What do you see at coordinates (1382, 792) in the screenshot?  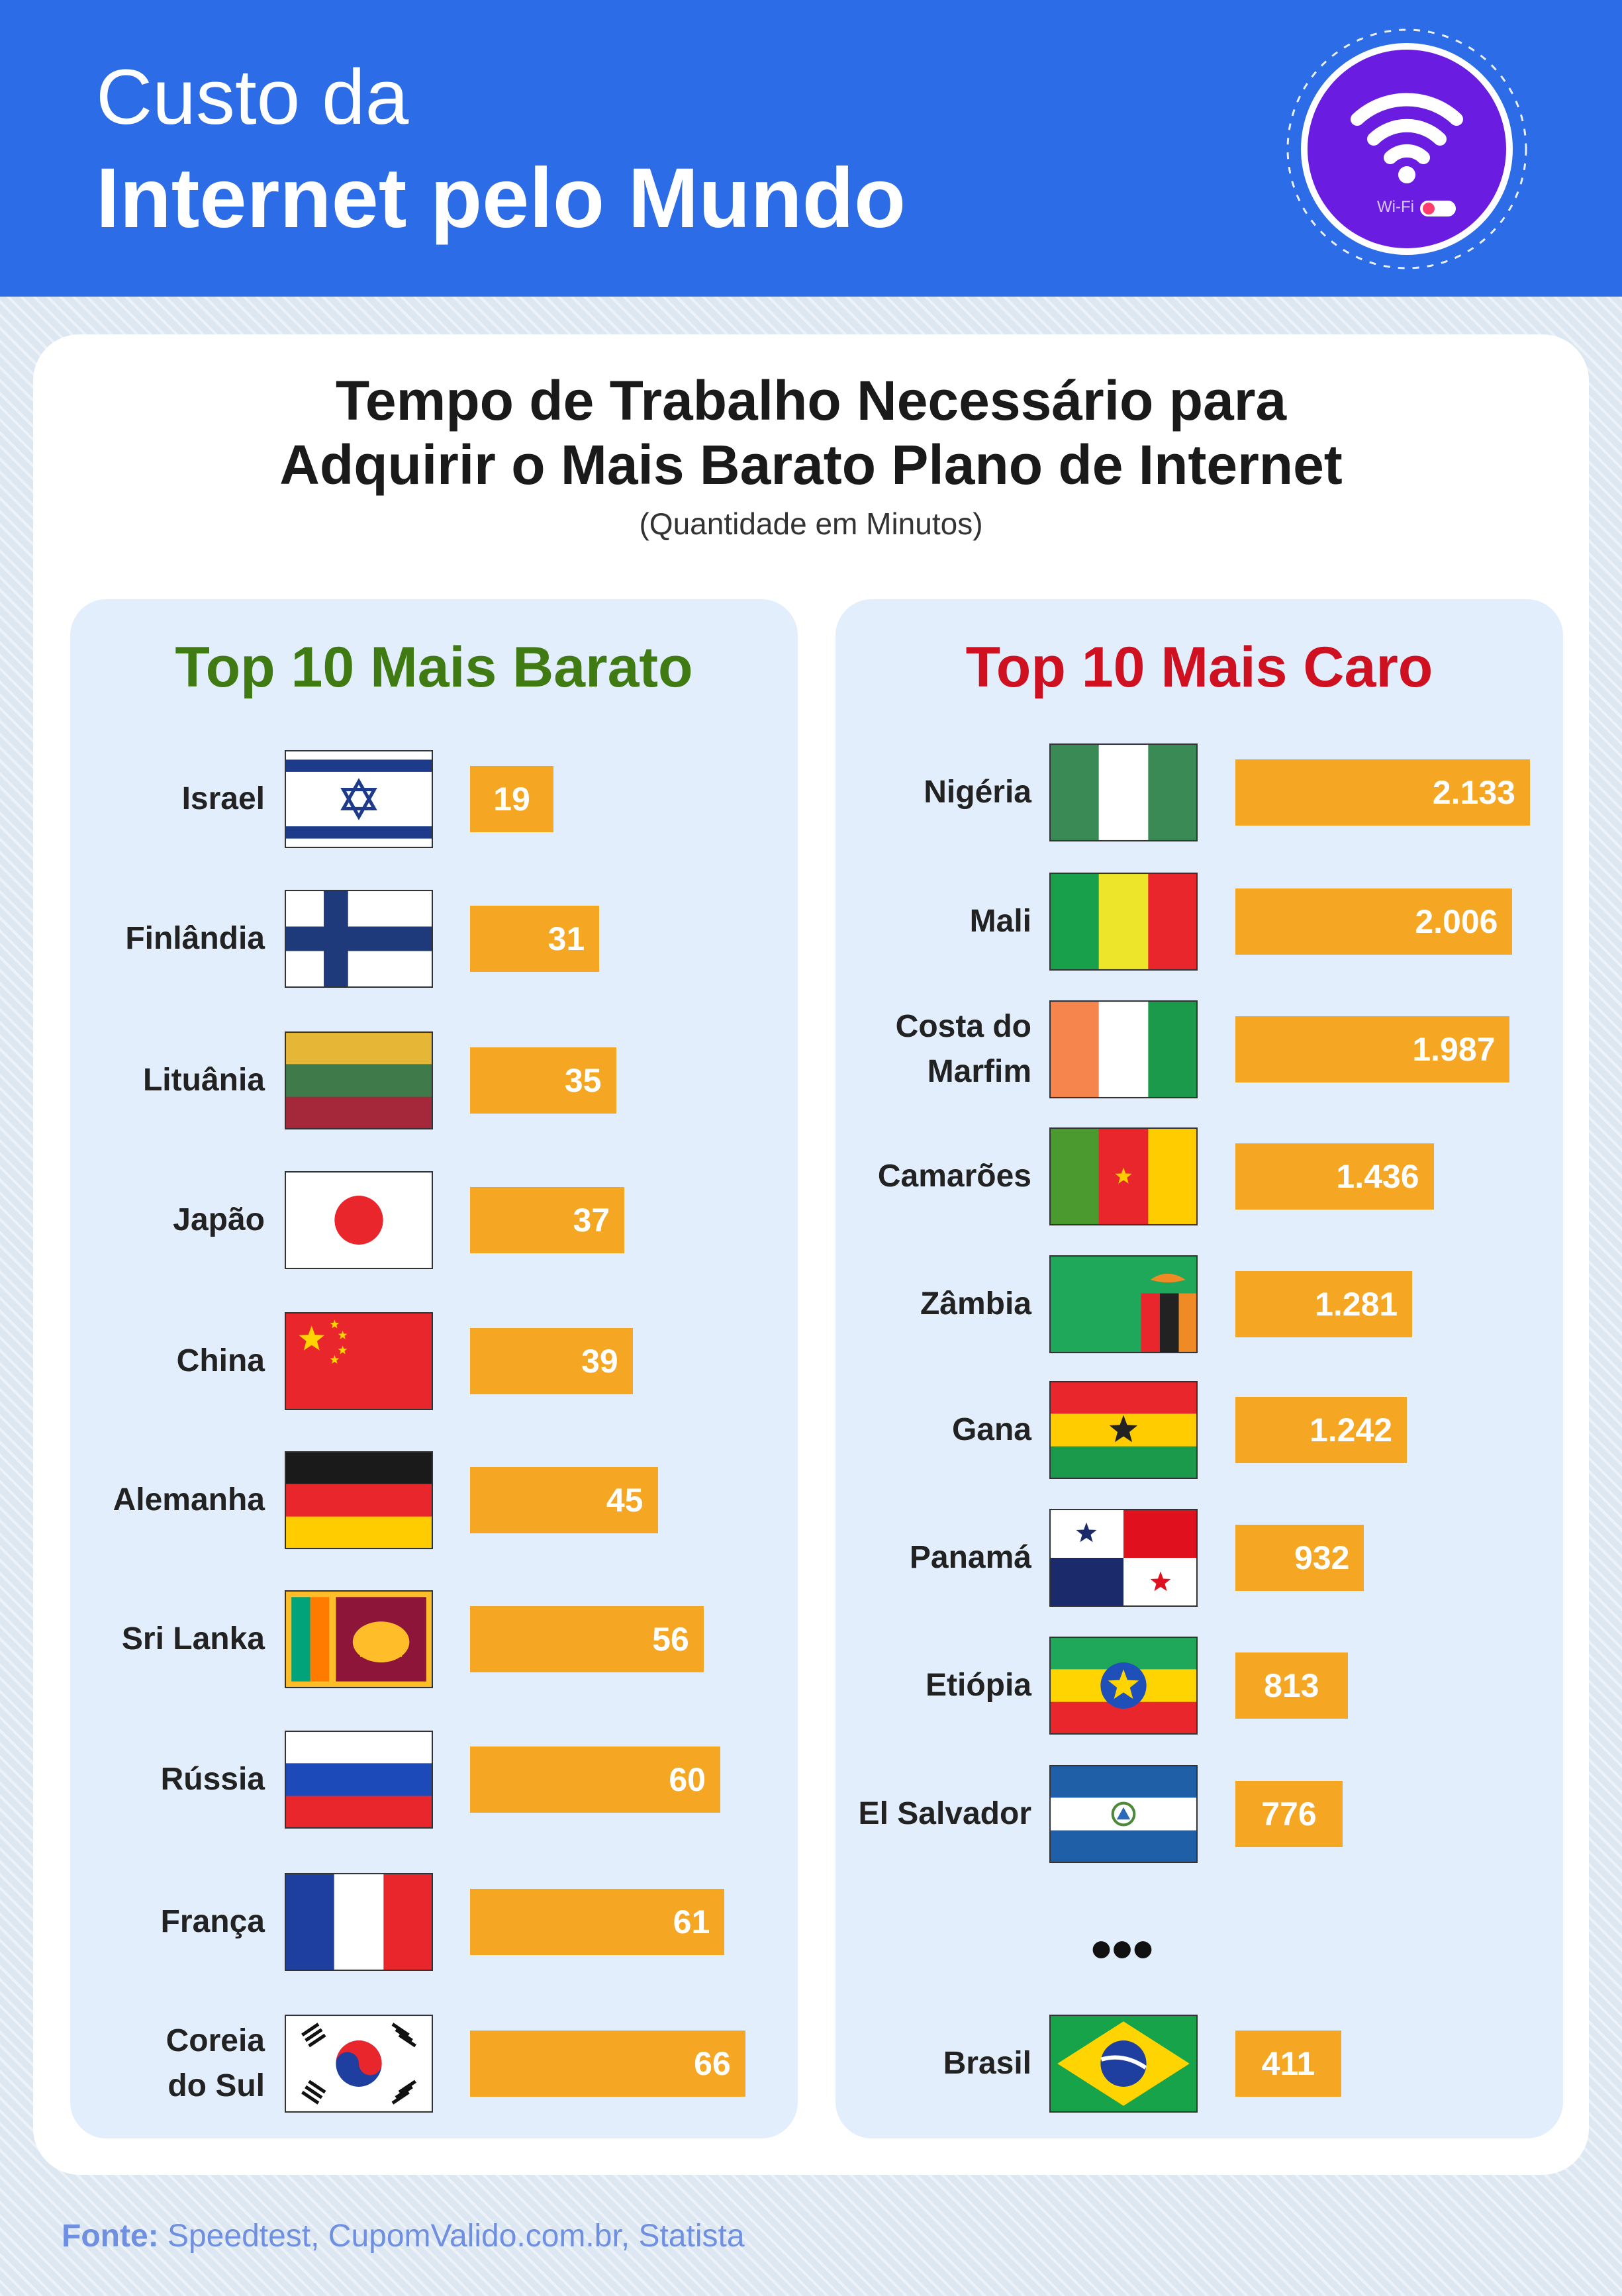 I see `bar: 2.133` at bounding box center [1382, 792].